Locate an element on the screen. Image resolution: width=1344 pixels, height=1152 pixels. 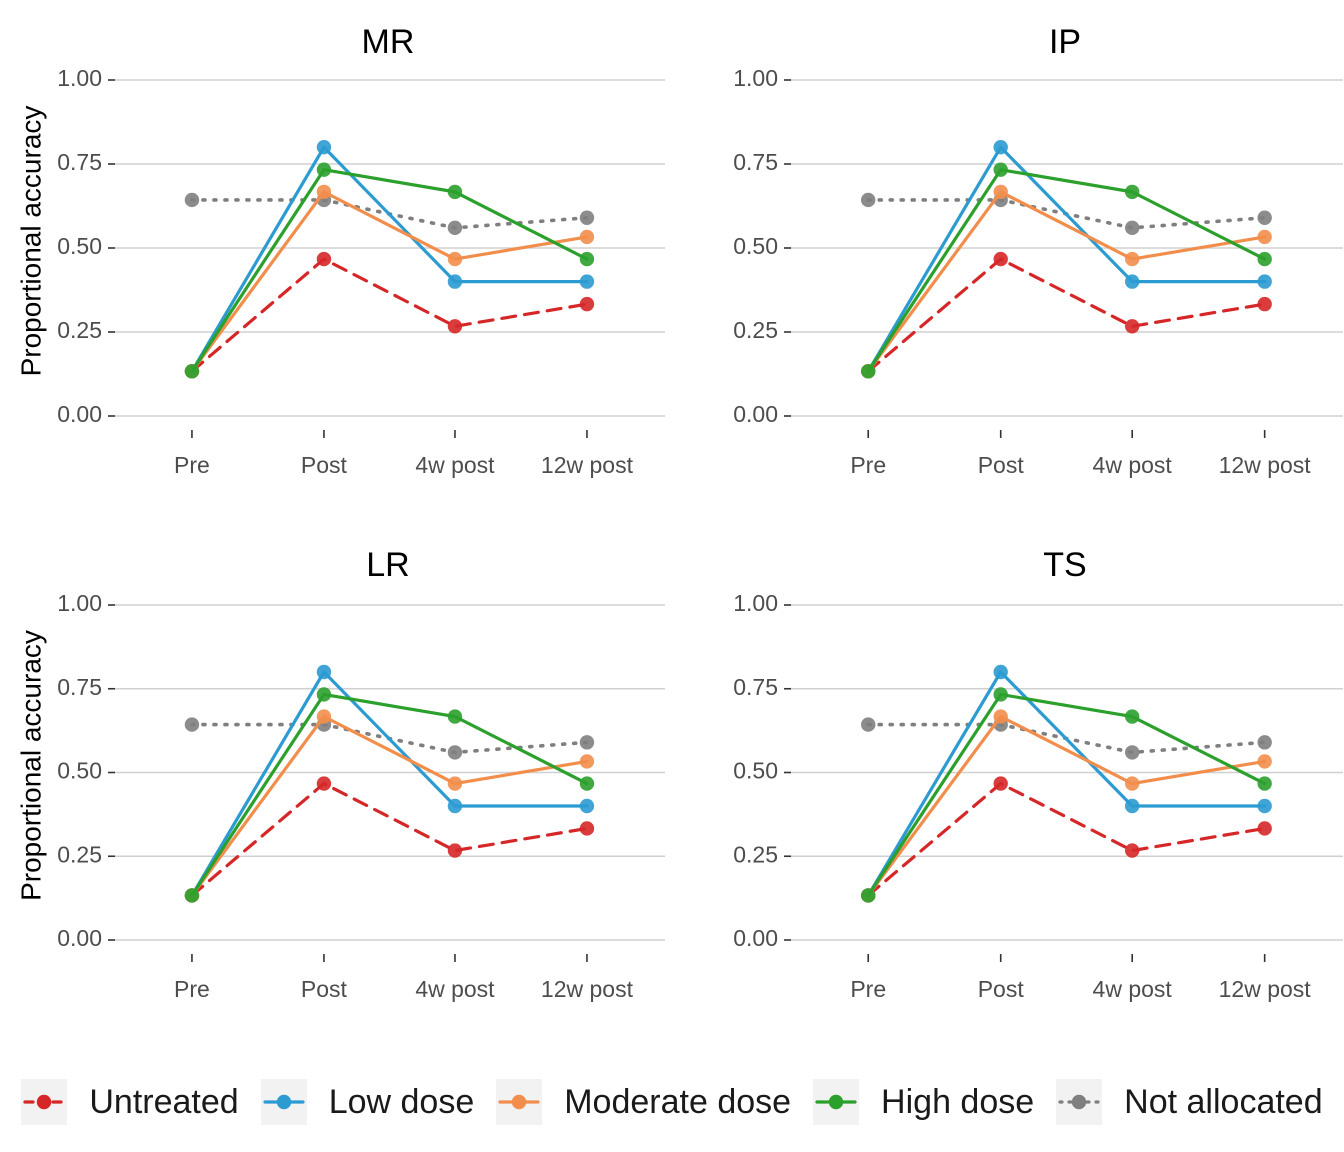
legend-label: Low dose is located at coordinates (401, 1101).